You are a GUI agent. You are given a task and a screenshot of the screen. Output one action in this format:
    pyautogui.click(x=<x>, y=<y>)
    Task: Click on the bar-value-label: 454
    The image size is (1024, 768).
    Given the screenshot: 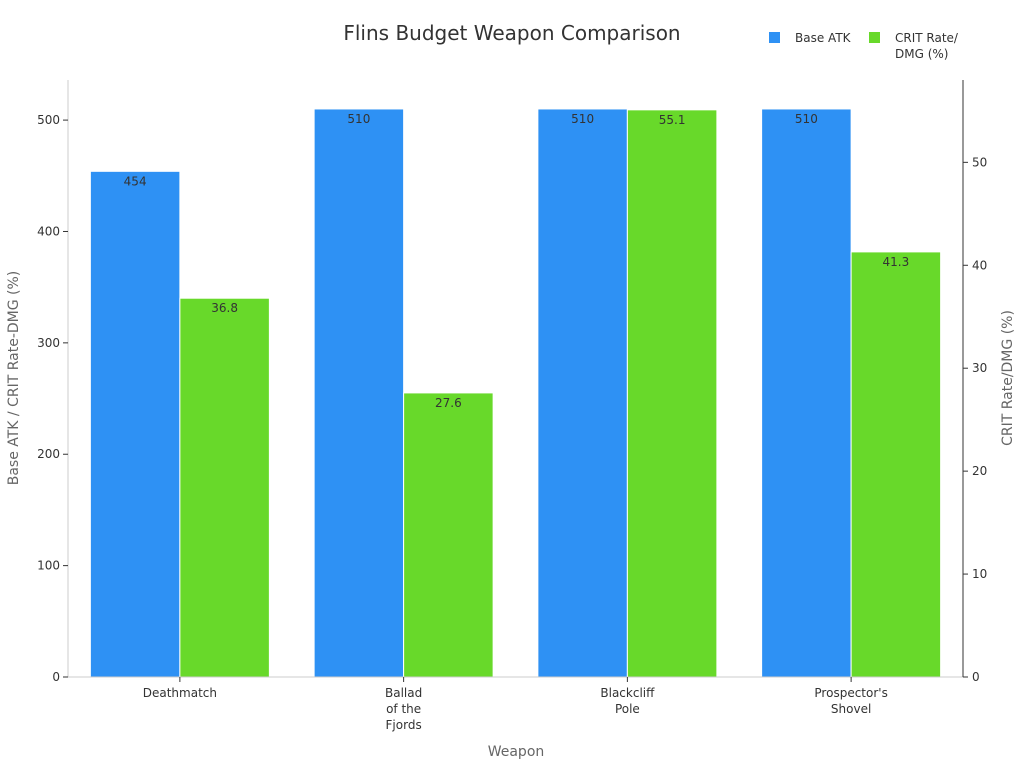 What is the action you would take?
    pyautogui.click(x=135, y=181)
    